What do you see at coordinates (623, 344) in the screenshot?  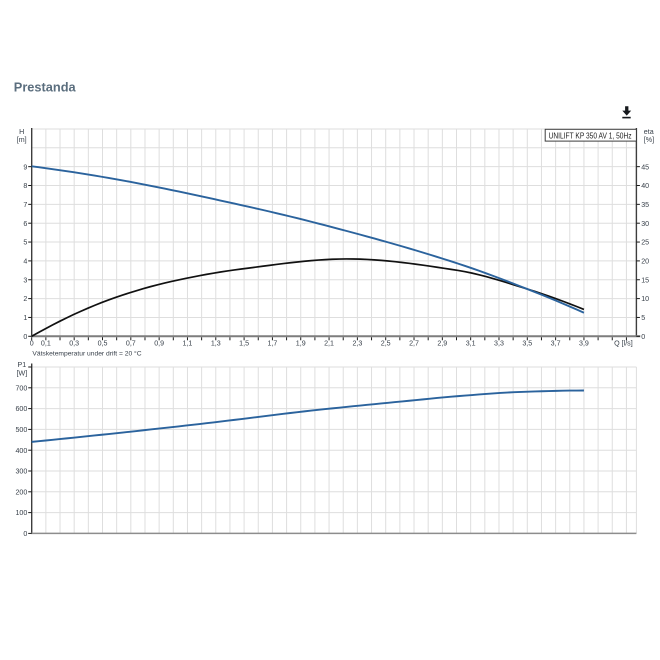 I see `svg-text: Q [l/s]` at bounding box center [623, 344].